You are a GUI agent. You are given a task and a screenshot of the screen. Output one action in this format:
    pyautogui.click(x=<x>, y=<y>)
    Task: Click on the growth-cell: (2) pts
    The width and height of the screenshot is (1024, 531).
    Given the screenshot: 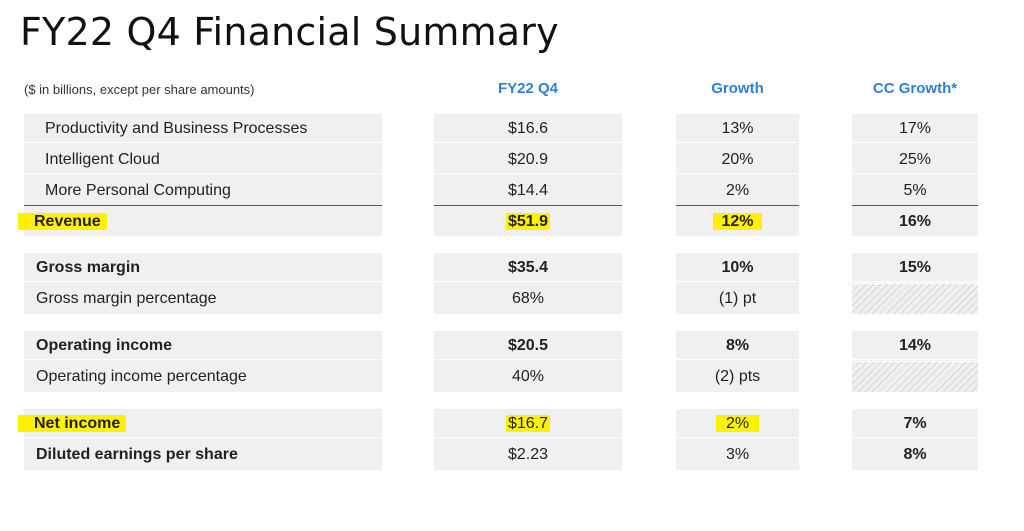 What is the action you would take?
    pyautogui.click(x=737, y=376)
    